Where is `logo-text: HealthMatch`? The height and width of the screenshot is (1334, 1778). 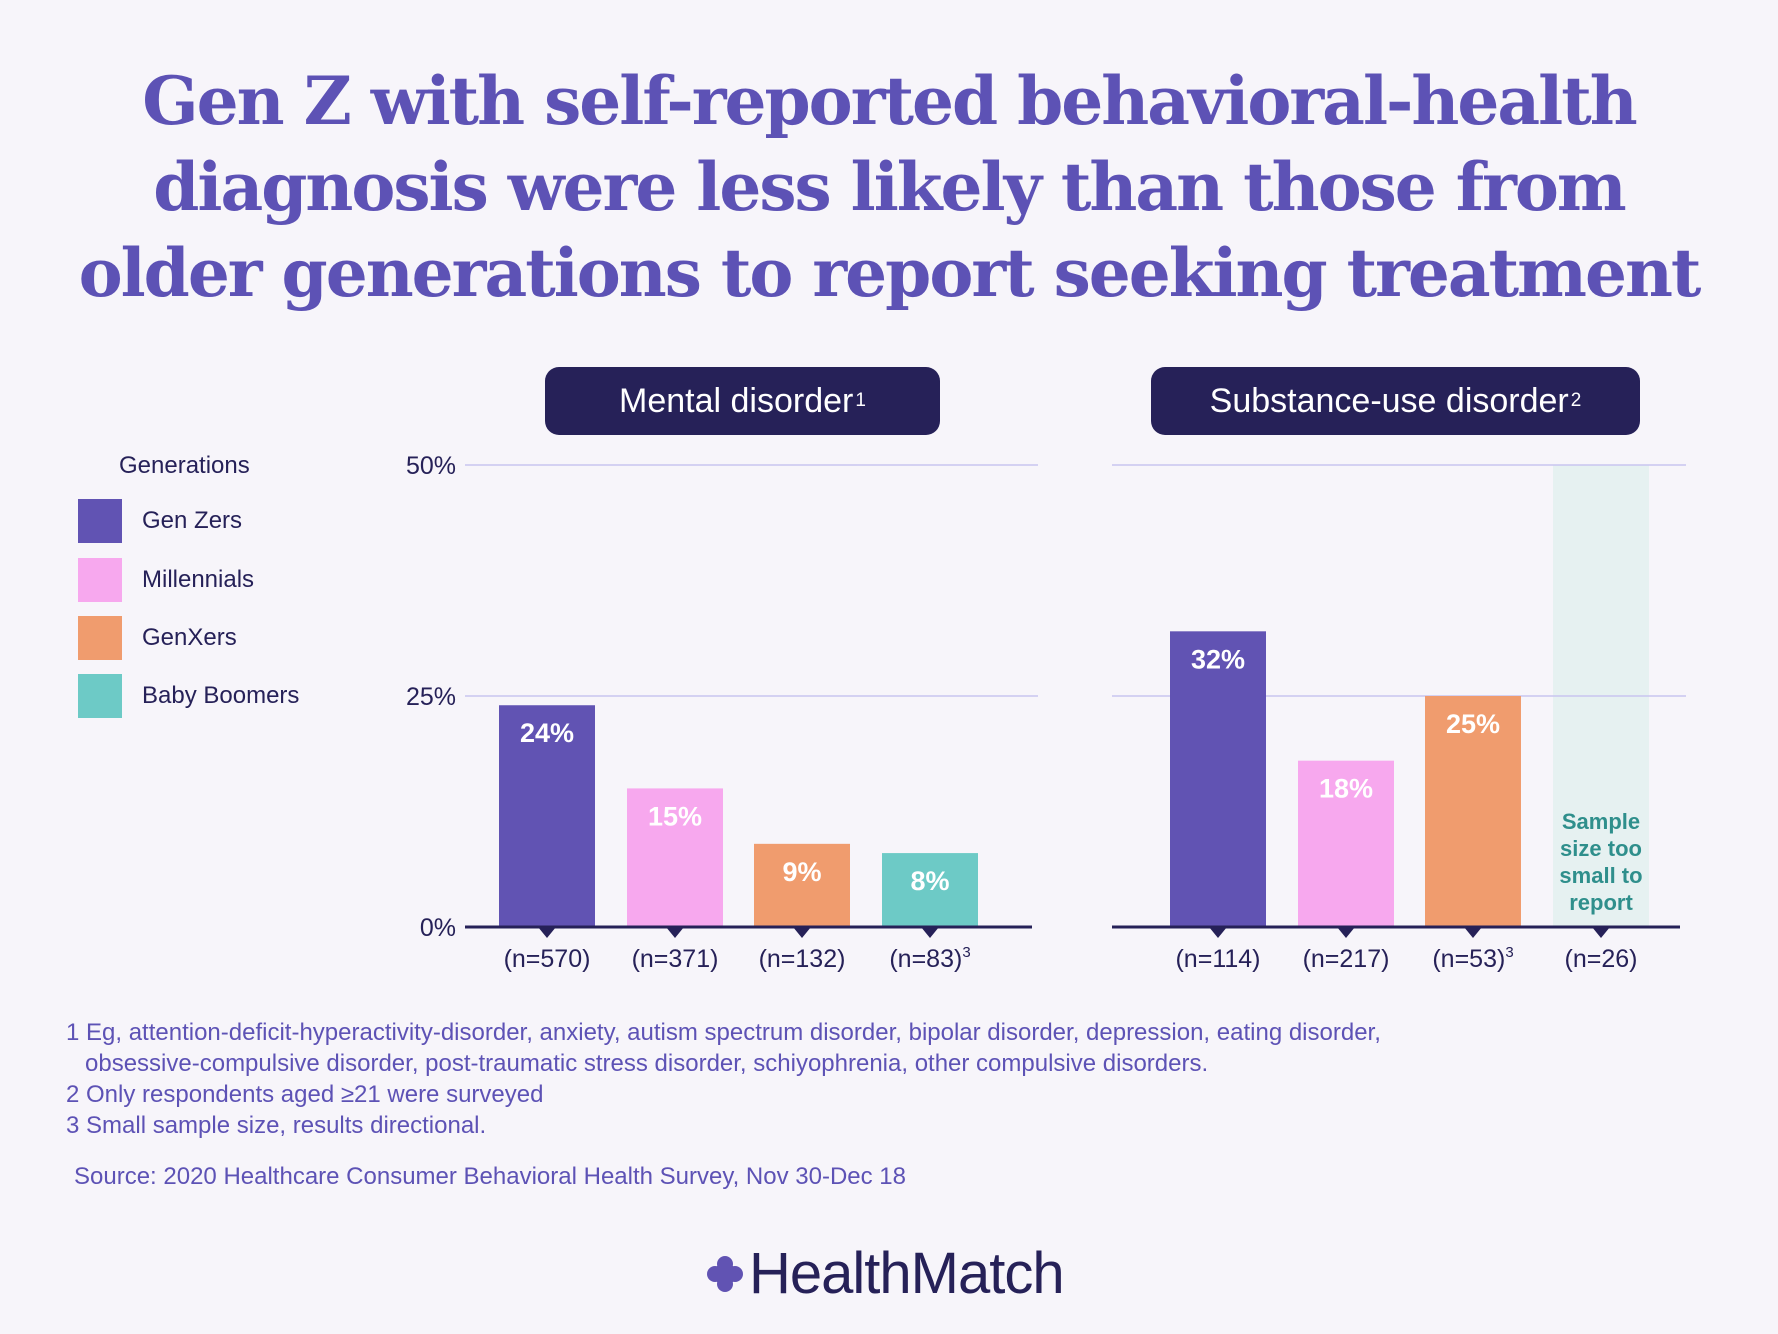 logo-text: HealthMatch is located at coordinates (907, 1273).